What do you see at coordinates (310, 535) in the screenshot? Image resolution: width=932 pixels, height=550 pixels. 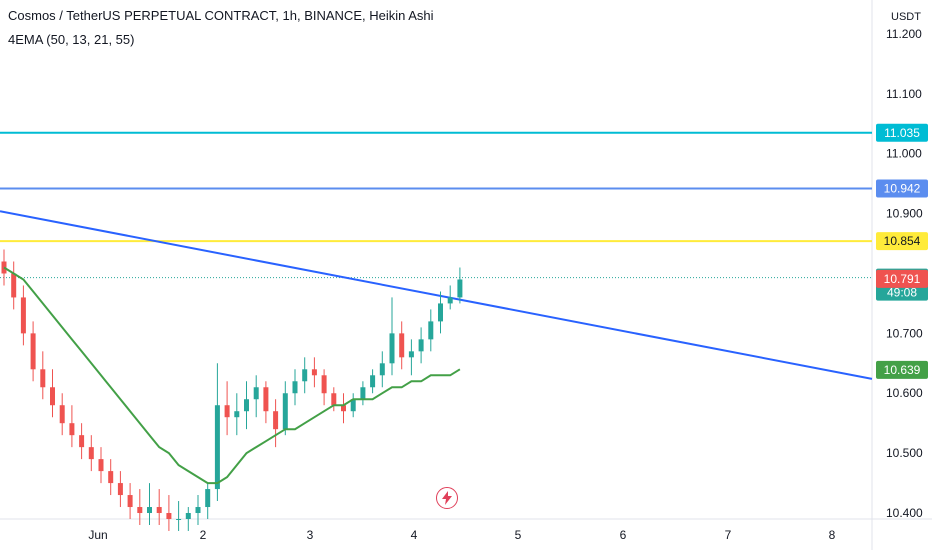 I see `x-tick-label: 3` at bounding box center [310, 535].